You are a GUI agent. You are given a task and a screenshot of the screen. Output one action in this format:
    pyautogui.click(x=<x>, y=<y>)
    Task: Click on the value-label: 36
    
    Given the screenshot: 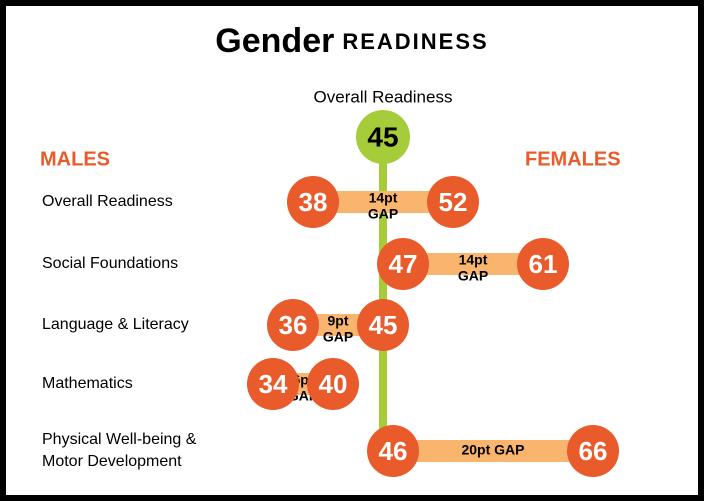 What is the action you would take?
    pyautogui.click(x=293, y=325)
    